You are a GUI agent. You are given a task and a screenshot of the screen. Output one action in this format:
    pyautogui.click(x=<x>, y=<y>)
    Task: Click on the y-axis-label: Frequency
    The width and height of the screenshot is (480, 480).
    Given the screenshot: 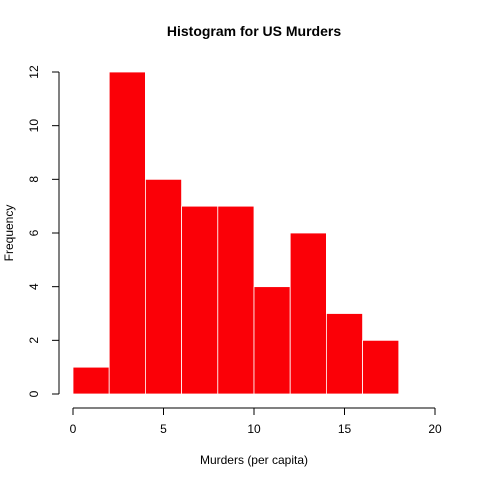 What is the action you would take?
    pyautogui.click(x=9, y=233)
    